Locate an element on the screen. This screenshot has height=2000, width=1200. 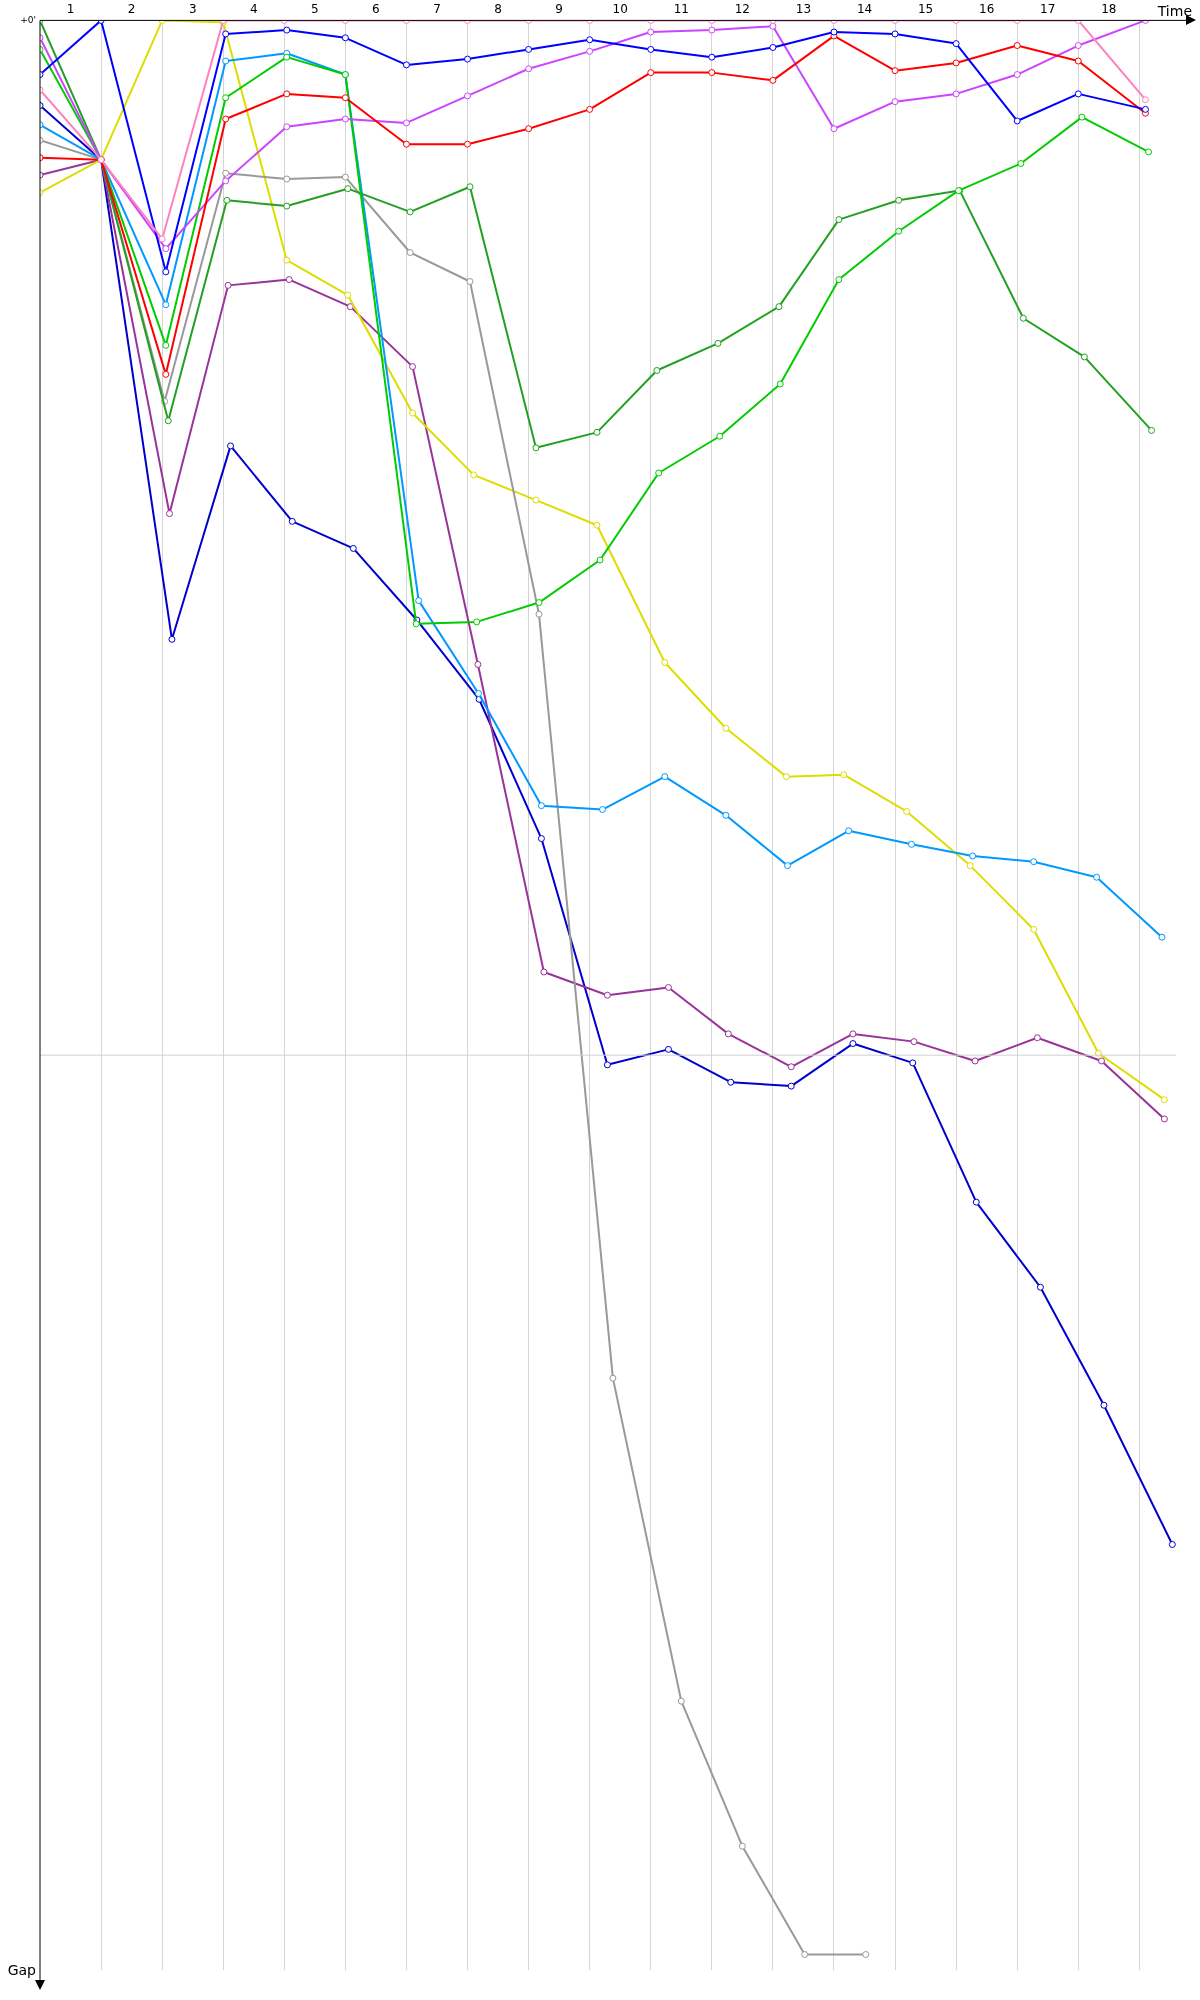
x-tick-label: 17 is located at coordinates (1048, 9).